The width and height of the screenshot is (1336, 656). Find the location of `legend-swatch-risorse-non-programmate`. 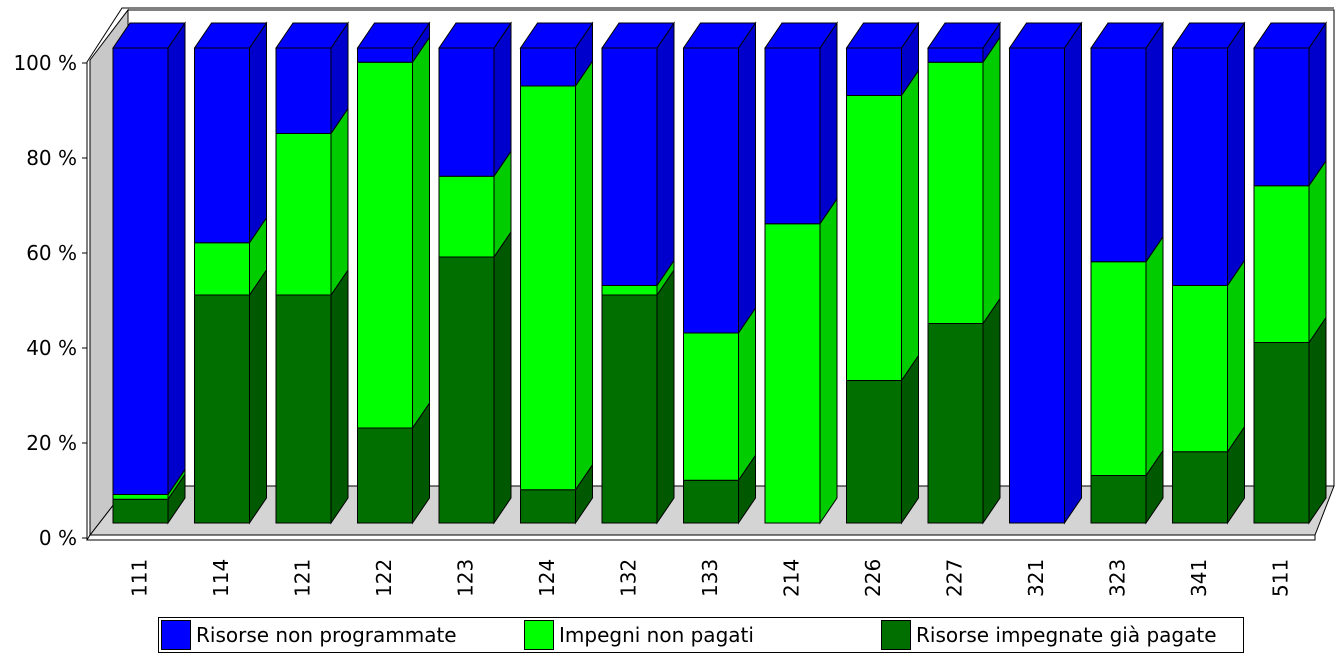

legend-swatch-risorse-non-programmate is located at coordinates (176, 635).